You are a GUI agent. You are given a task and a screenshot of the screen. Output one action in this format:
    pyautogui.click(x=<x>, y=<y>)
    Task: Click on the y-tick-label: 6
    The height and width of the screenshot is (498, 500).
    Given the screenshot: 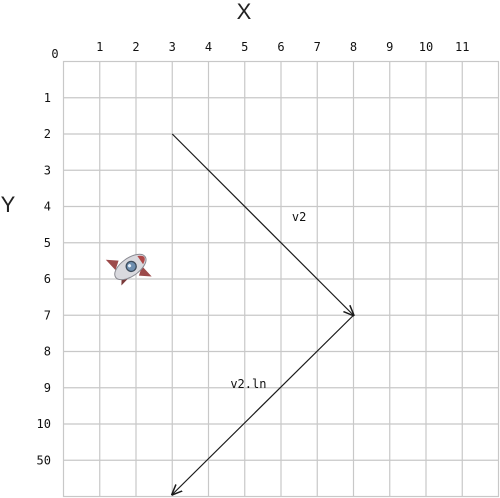 What is the action you would take?
    pyautogui.click(x=47, y=279)
    